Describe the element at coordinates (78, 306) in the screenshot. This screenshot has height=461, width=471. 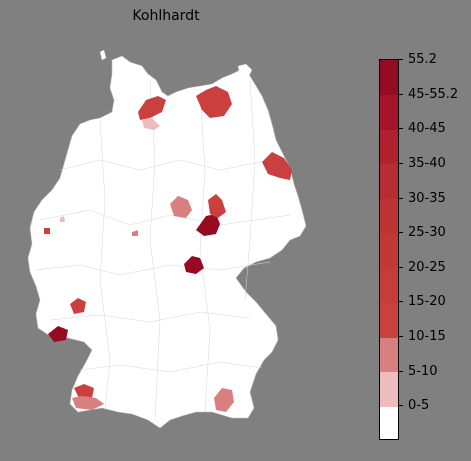
I see `region-west-small` at that location.